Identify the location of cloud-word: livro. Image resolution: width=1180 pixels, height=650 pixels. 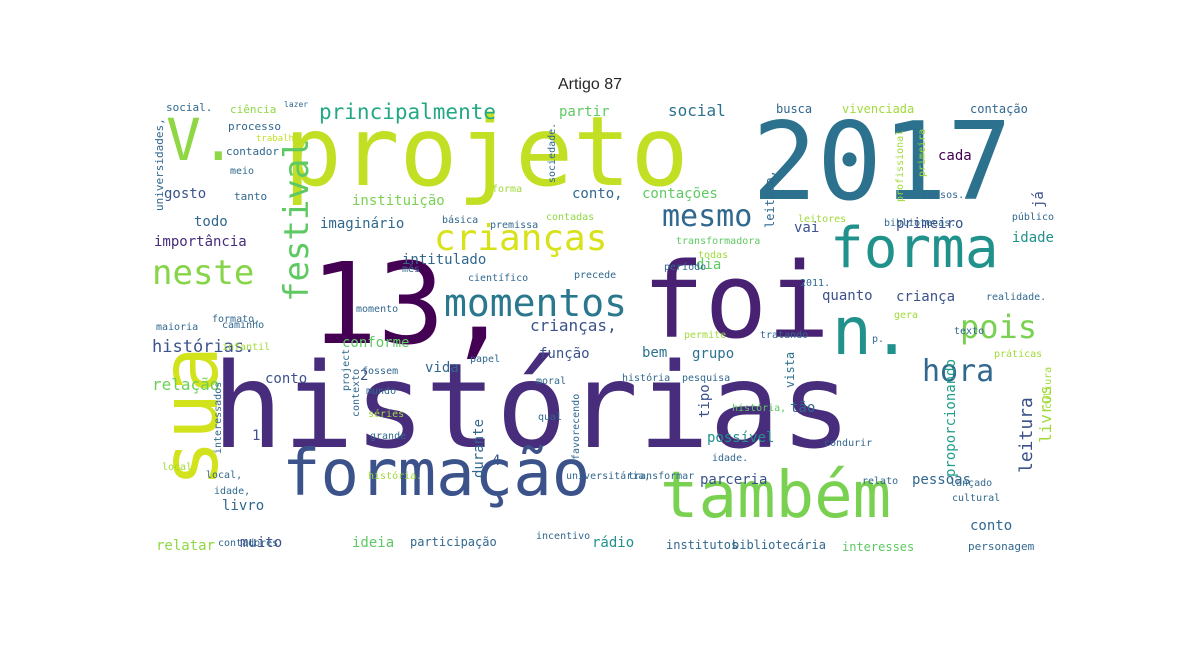
(243, 506).